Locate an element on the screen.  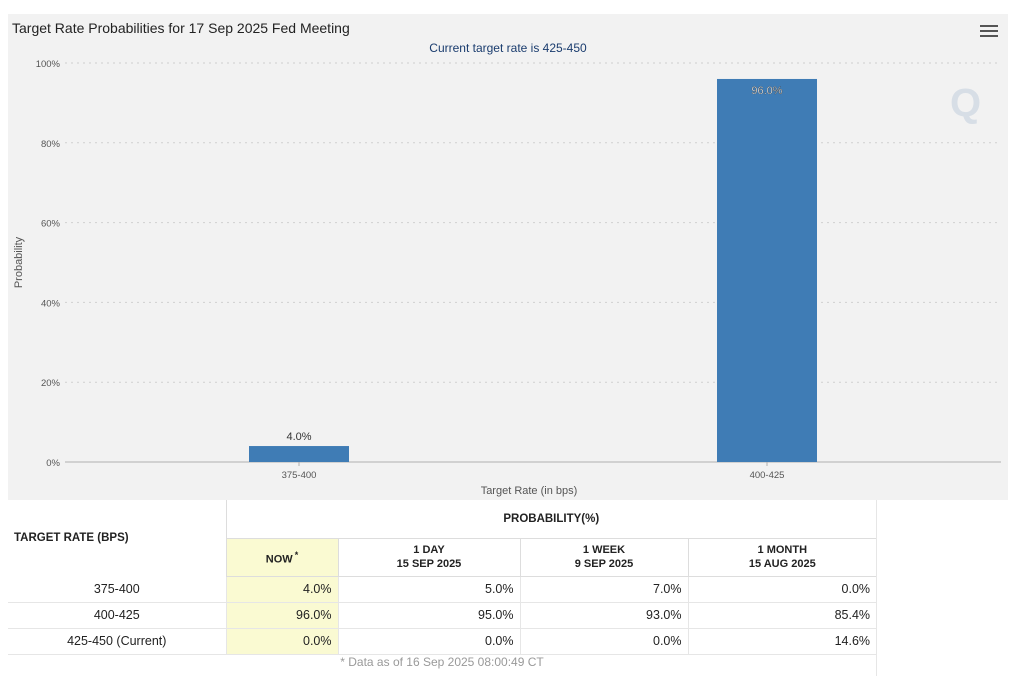
row-value-now: 4.0% is located at coordinates (281, 589).